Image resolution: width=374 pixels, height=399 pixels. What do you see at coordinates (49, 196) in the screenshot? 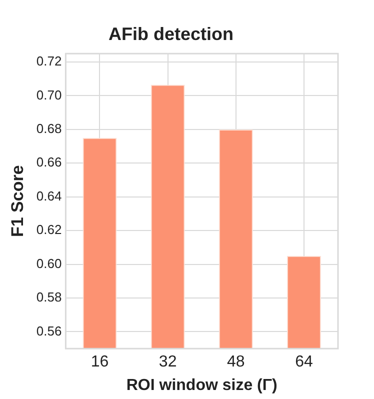
I see `y-tick-label: 0.64` at bounding box center [49, 196].